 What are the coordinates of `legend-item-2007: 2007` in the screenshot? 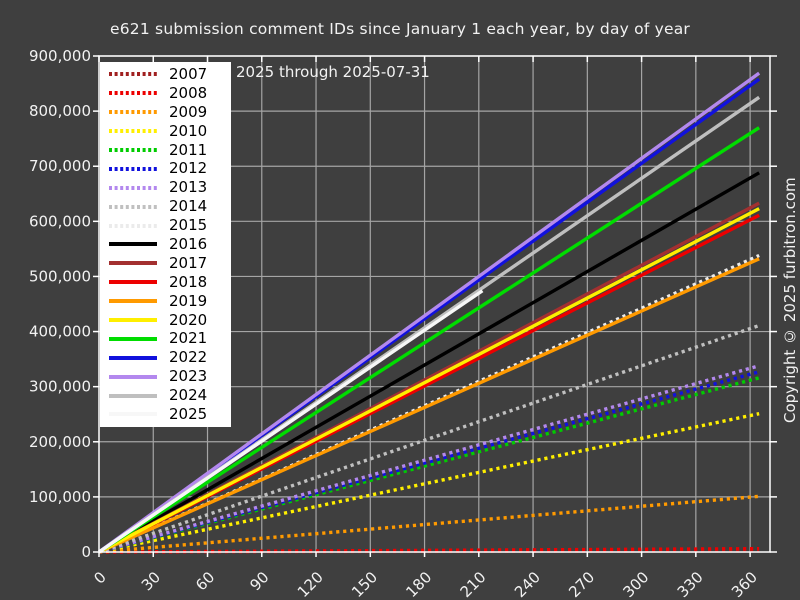 It's located at (169, 74).